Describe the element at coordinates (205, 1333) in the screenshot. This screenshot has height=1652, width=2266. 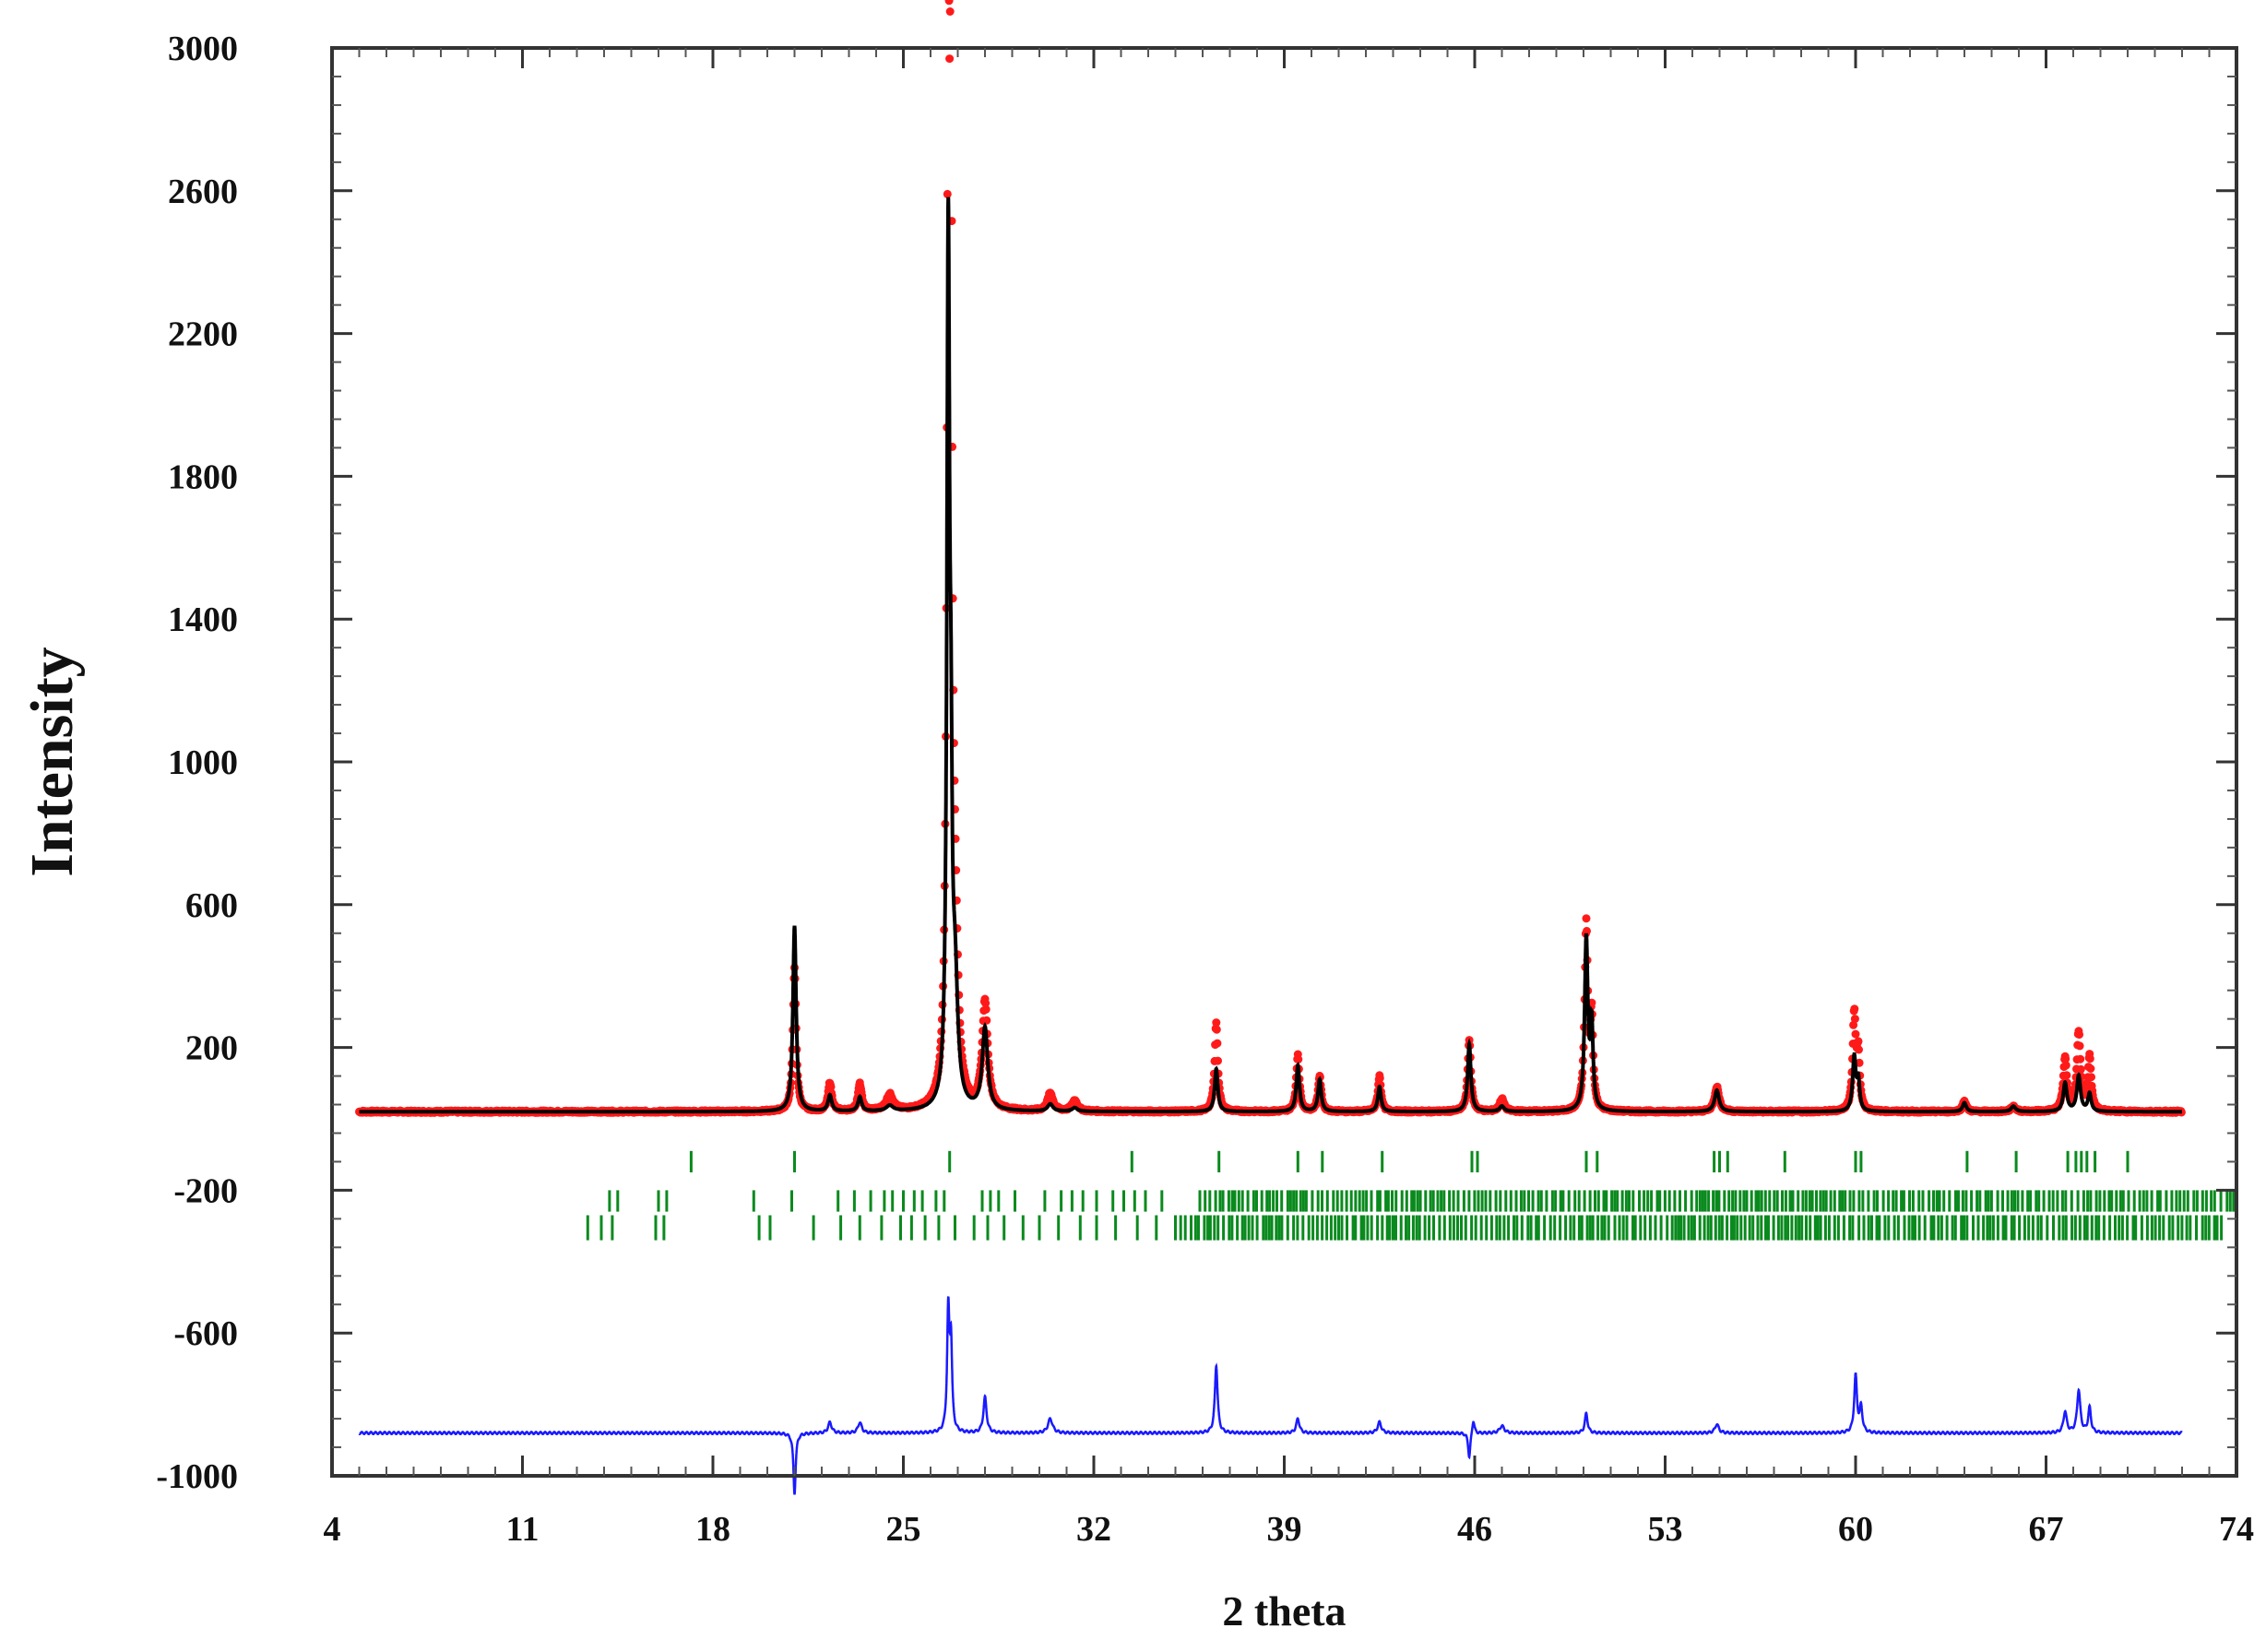
I see `y-tick-label: -600` at that location.